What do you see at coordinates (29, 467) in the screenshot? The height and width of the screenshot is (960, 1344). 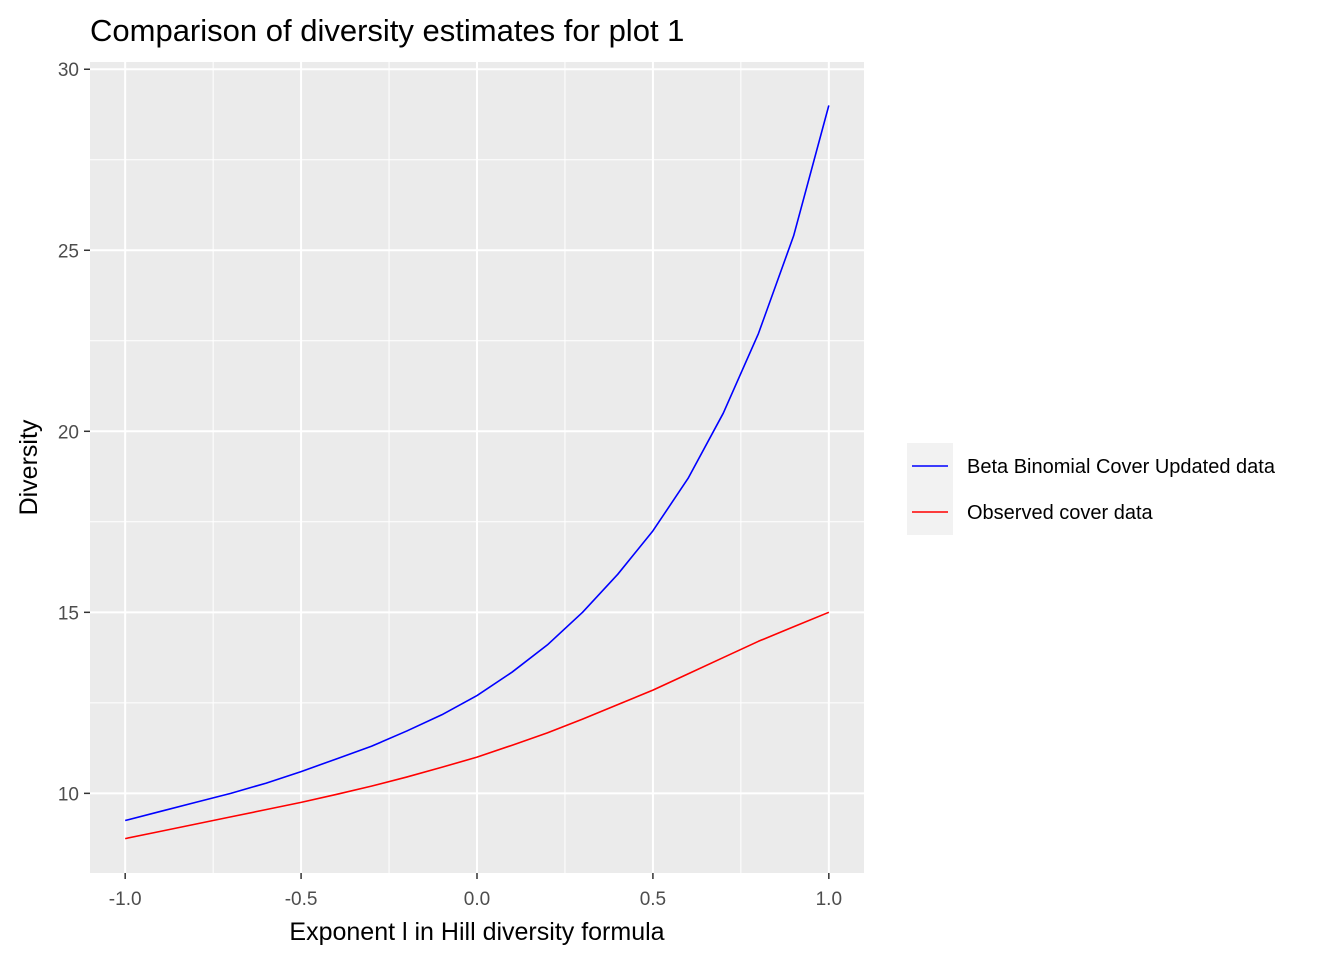 I see `y-axis-title: Diversity` at bounding box center [29, 467].